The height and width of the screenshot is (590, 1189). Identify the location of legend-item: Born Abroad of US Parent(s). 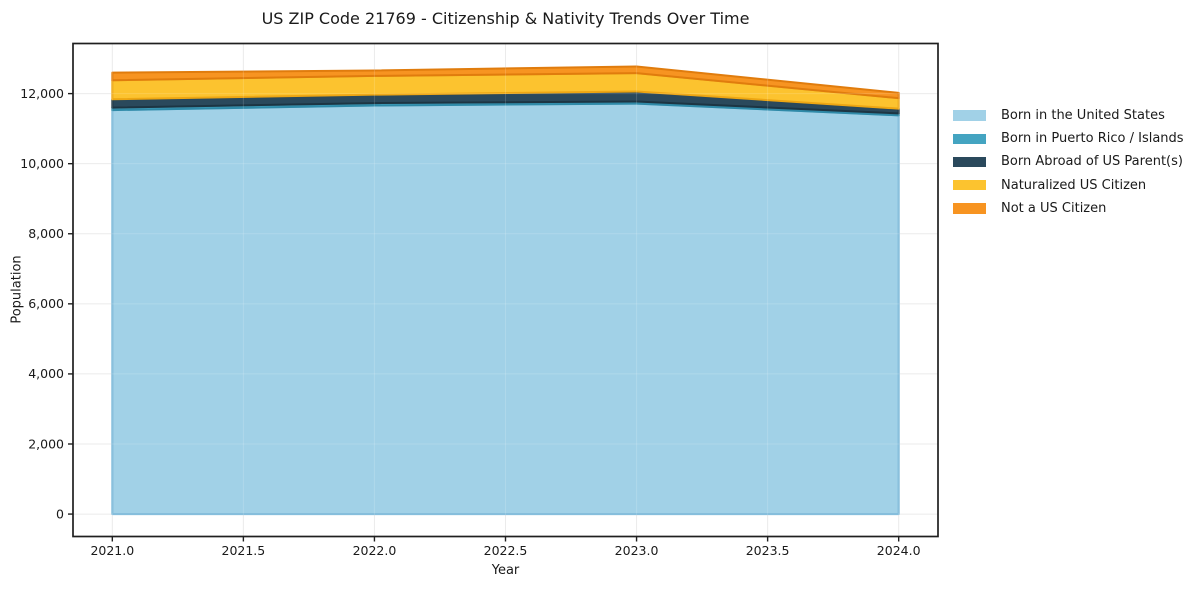
(1068, 161).